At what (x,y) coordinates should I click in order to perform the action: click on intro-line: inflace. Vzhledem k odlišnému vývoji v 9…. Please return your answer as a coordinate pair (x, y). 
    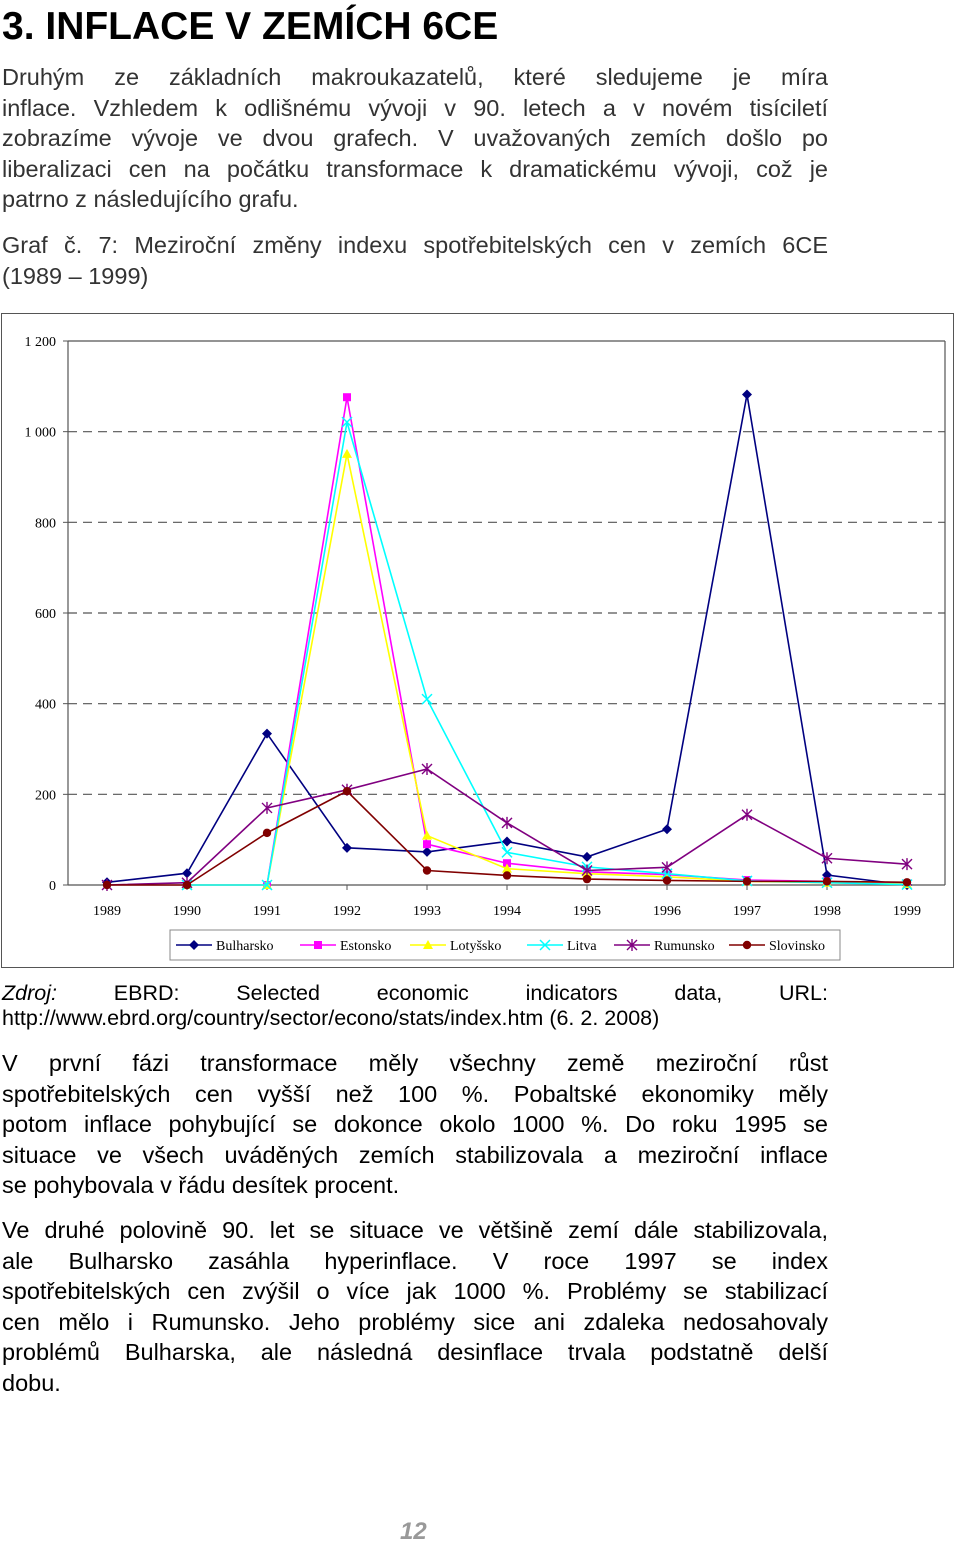
    Looking at the image, I should click on (415, 107).